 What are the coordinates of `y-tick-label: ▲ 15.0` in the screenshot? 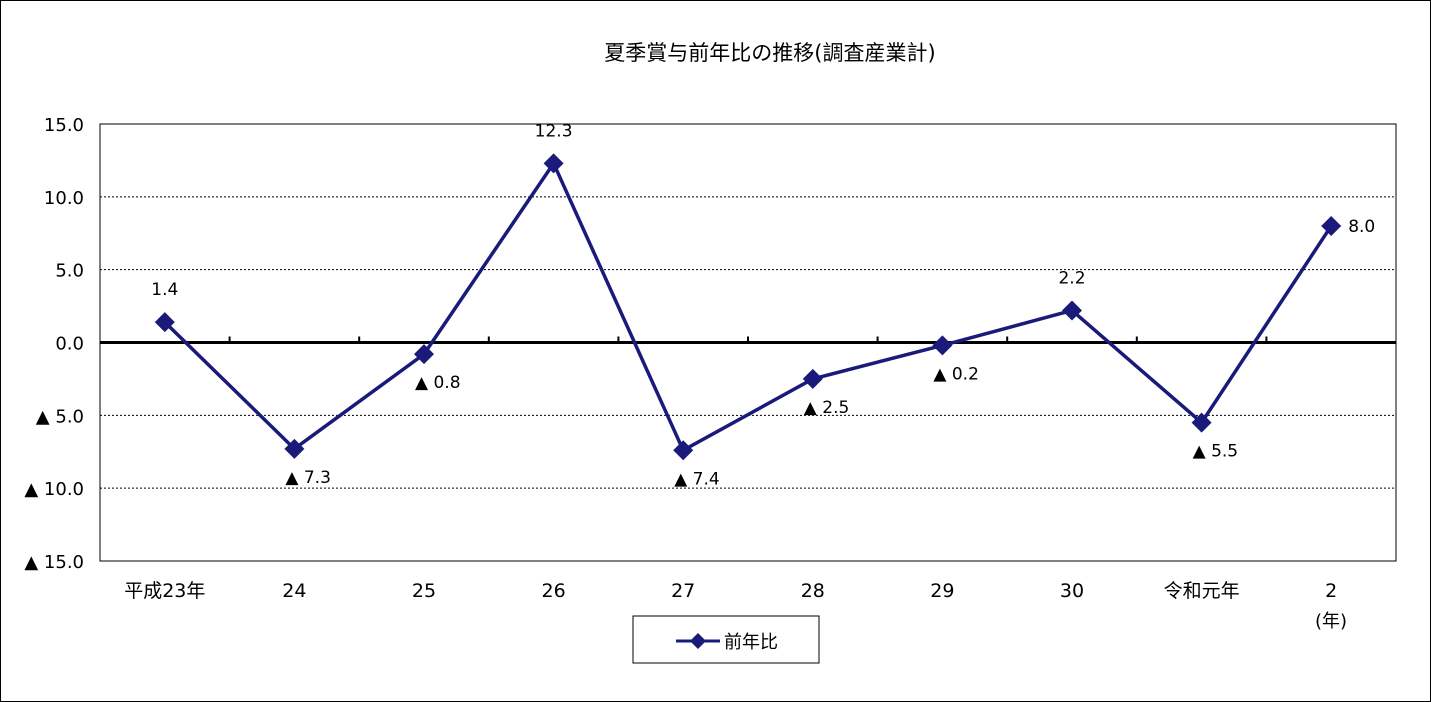 It's located at (54, 562).